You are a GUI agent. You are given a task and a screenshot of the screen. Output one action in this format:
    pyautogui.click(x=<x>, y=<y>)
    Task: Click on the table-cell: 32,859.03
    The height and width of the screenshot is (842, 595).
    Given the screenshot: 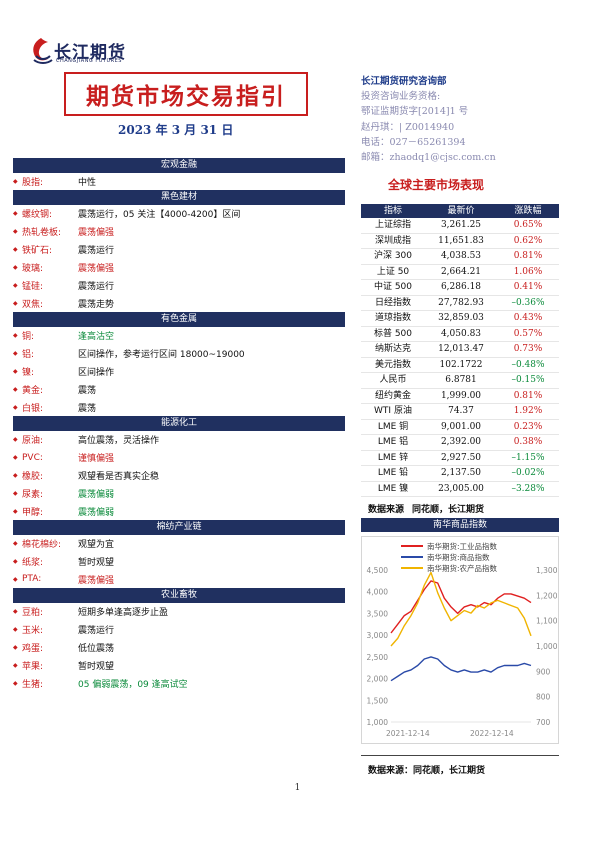 What is the action you would take?
    pyautogui.click(x=461, y=318)
    